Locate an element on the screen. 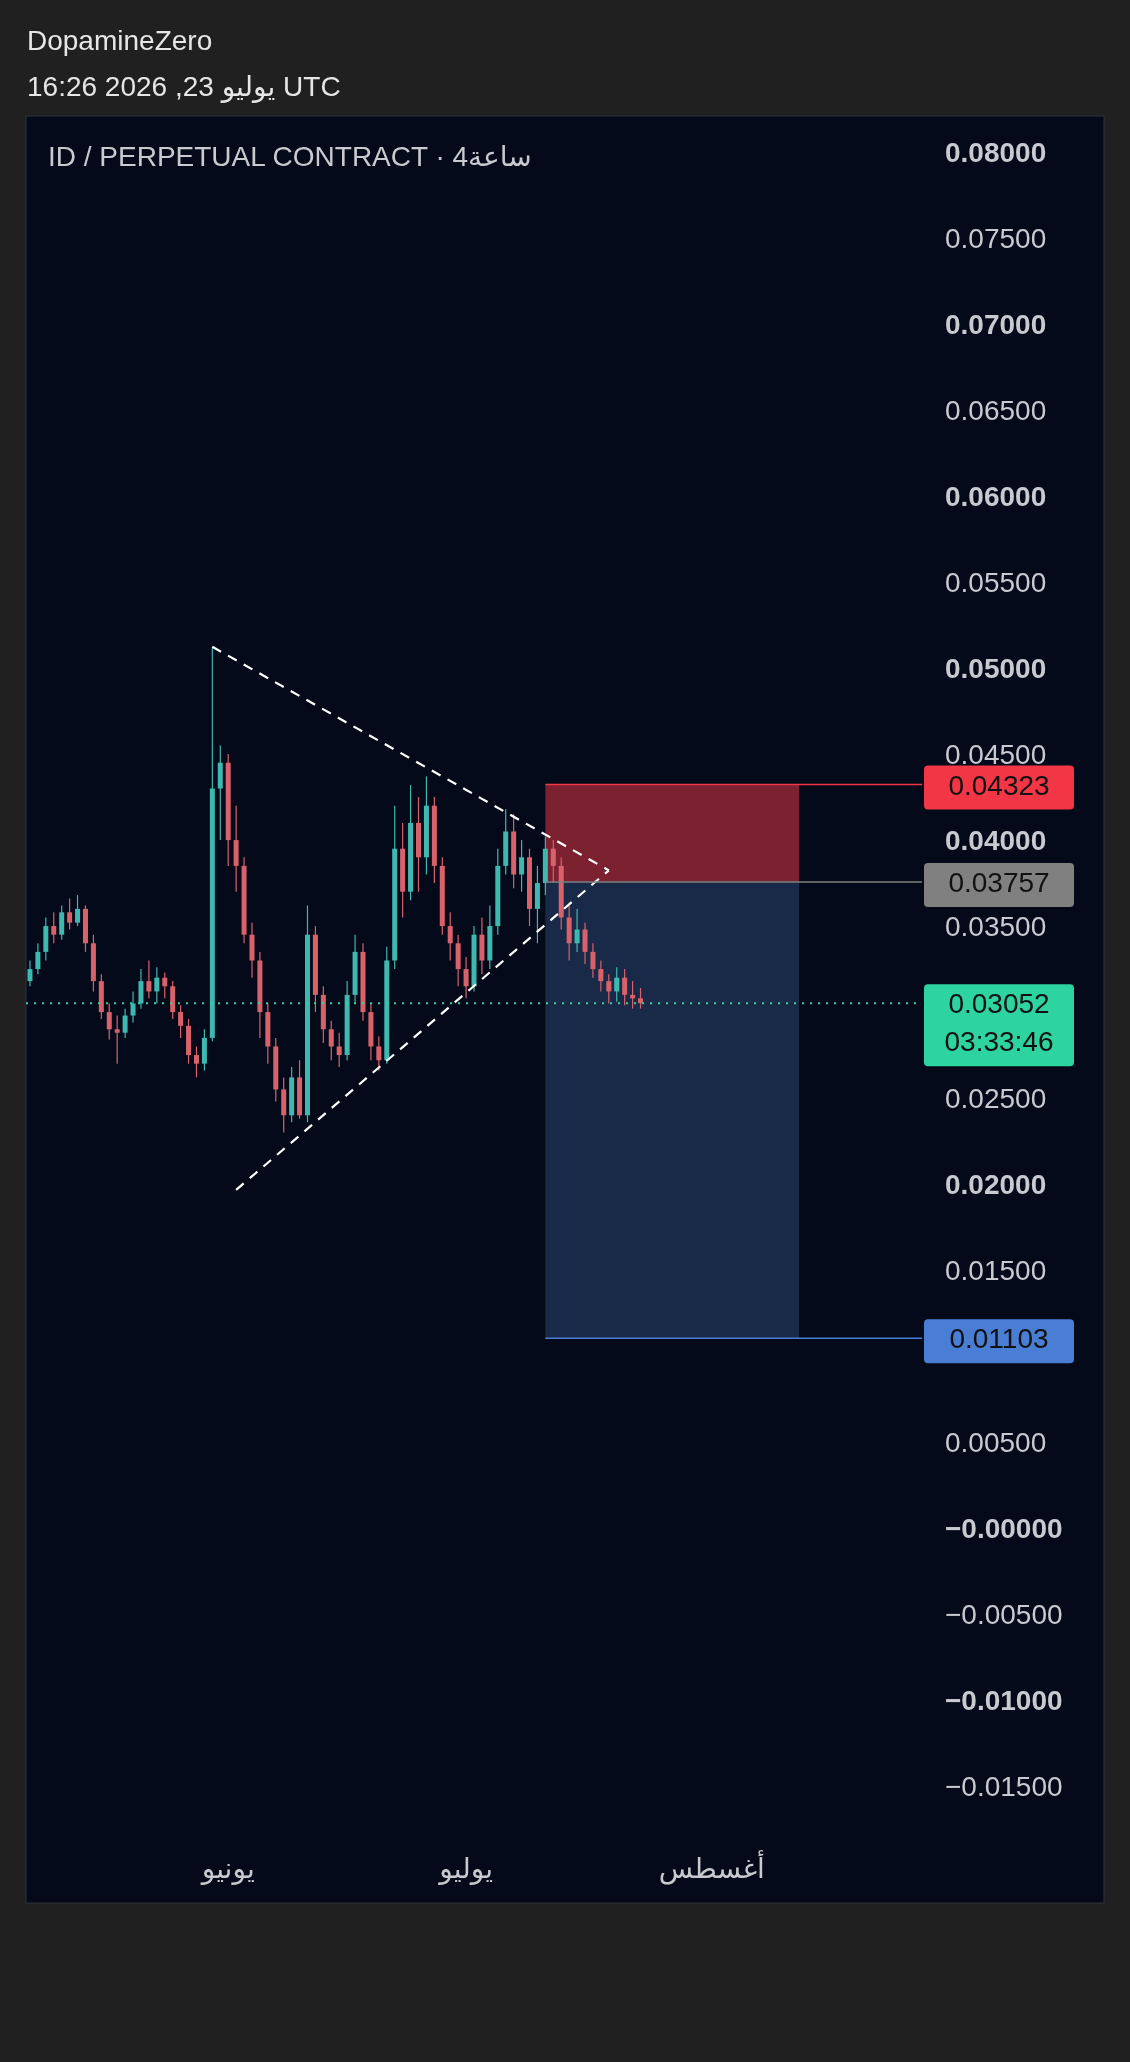 Image resolution: width=1130 pixels, height=2062 pixels. y-tick-label: −0.01500 is located at coordinates (1004, 1787).